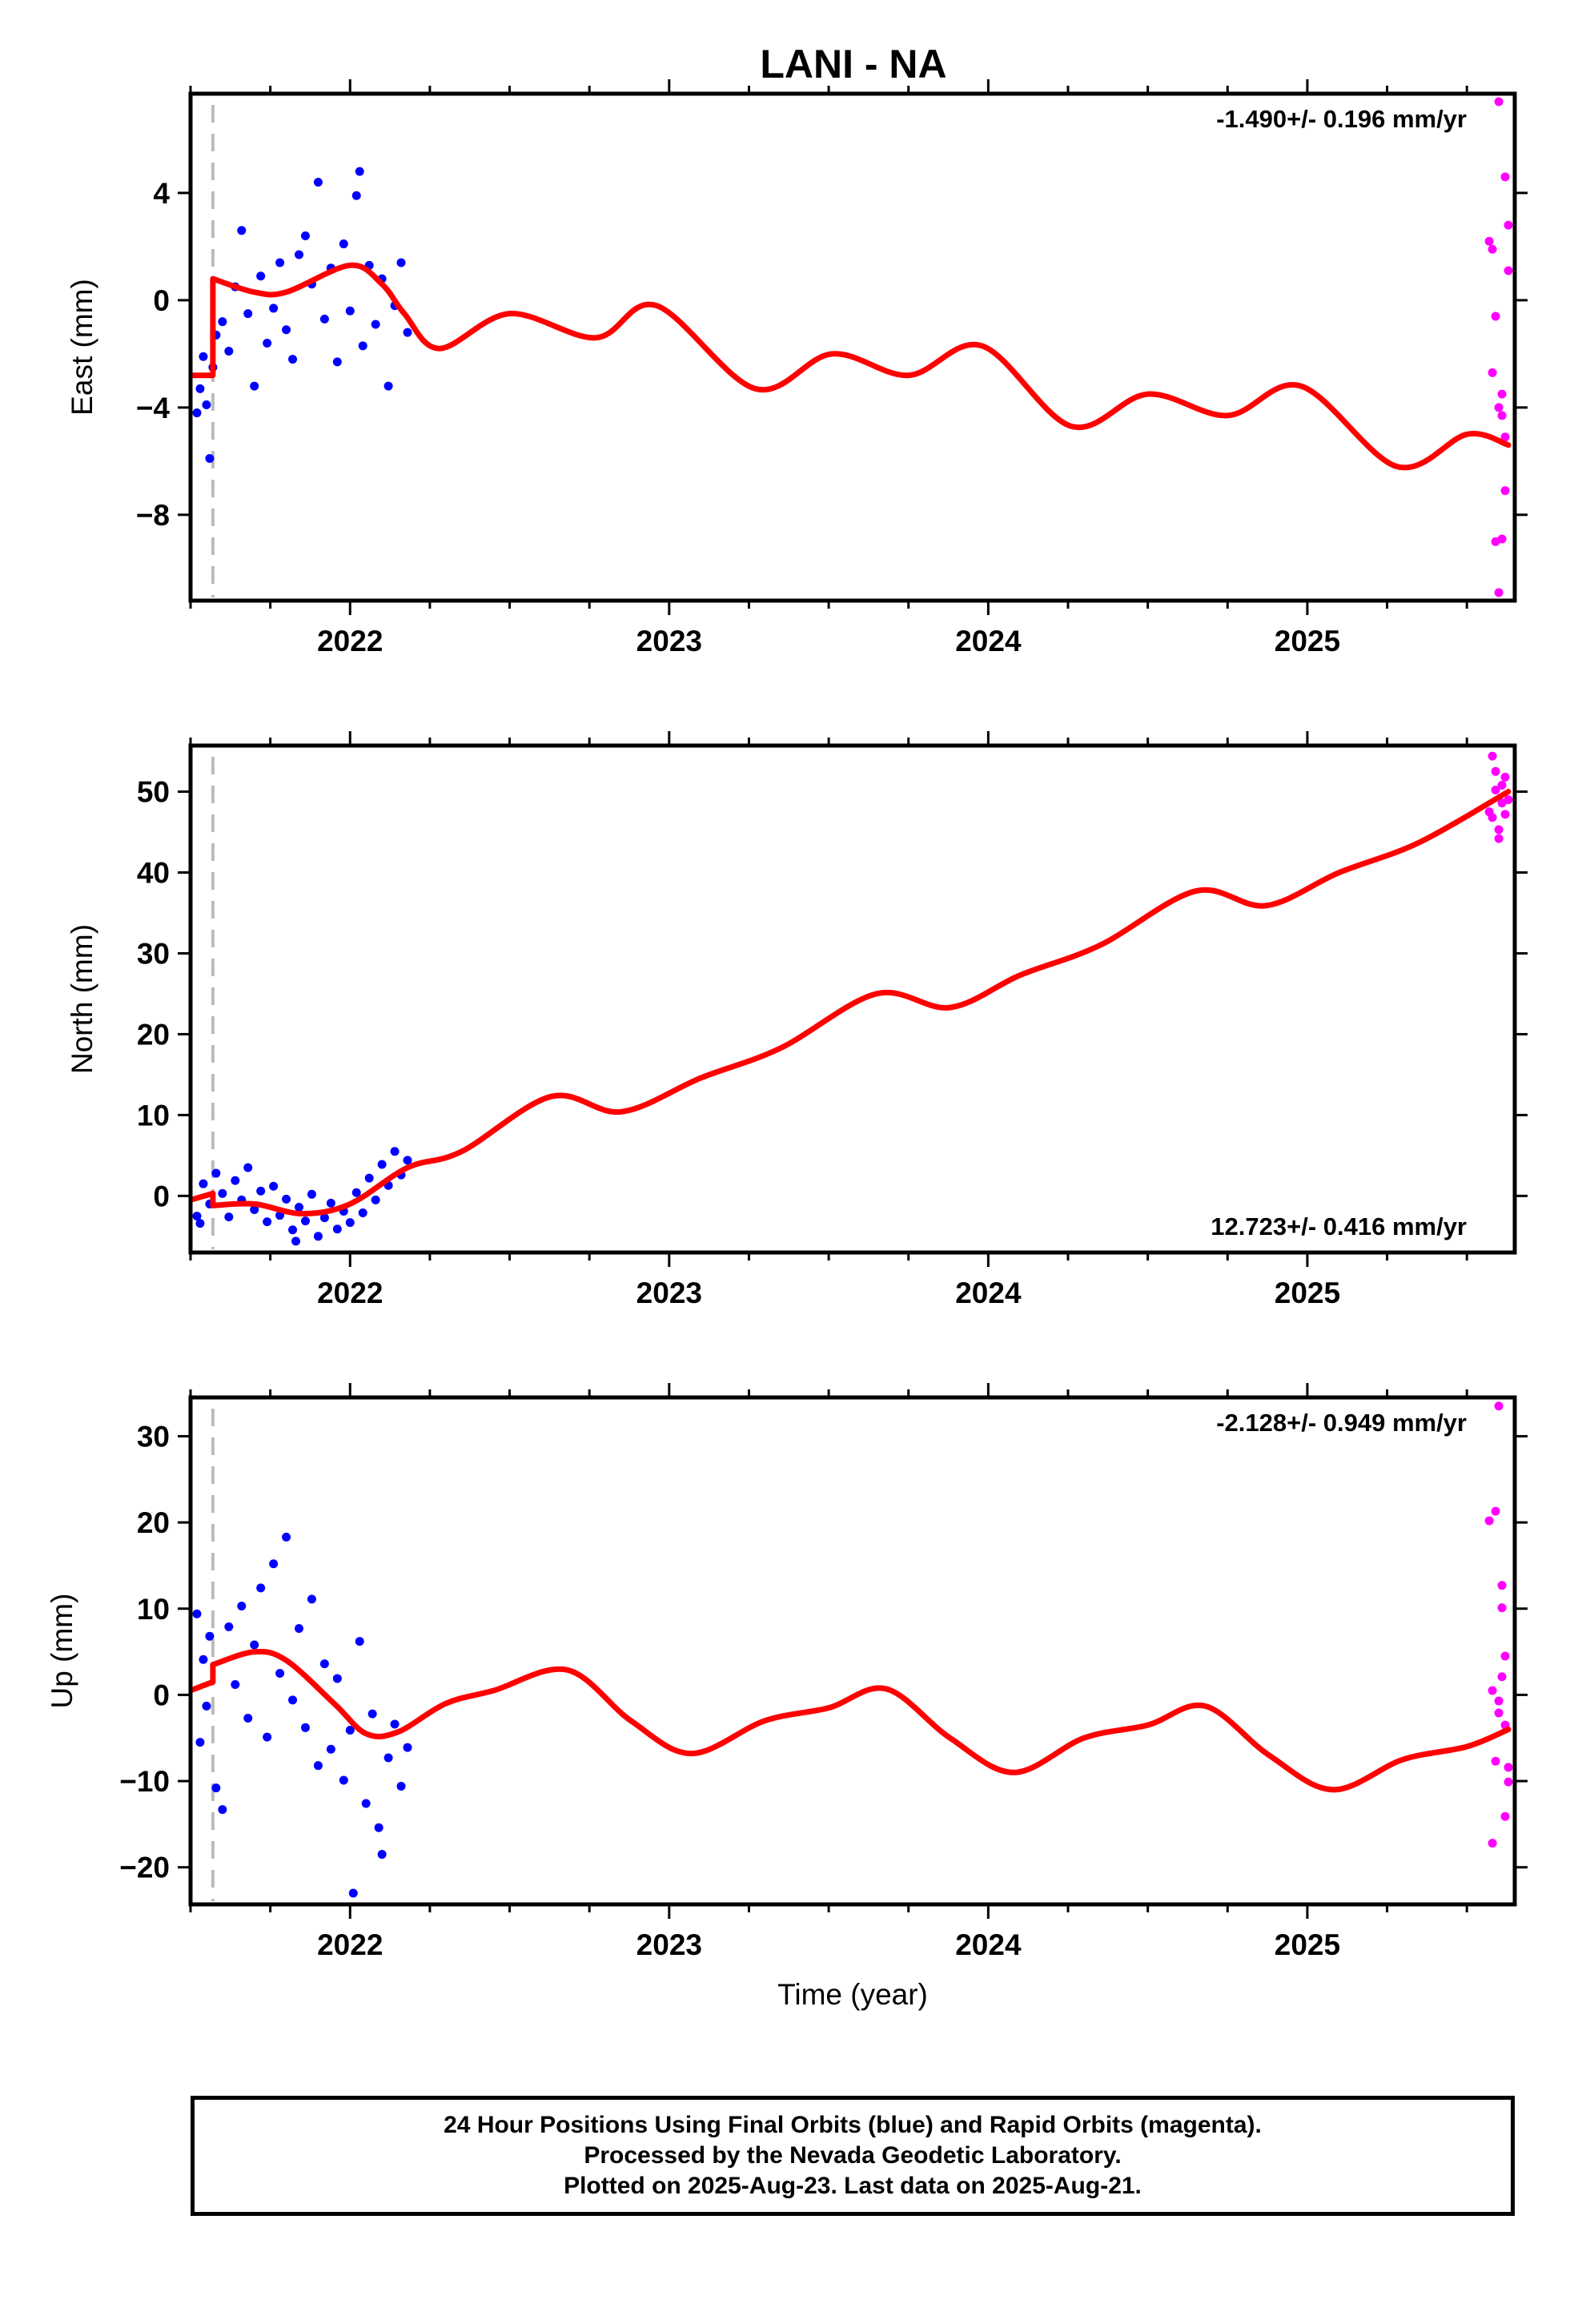  I want to click on y-tick-label: 50, so click(154, 792).